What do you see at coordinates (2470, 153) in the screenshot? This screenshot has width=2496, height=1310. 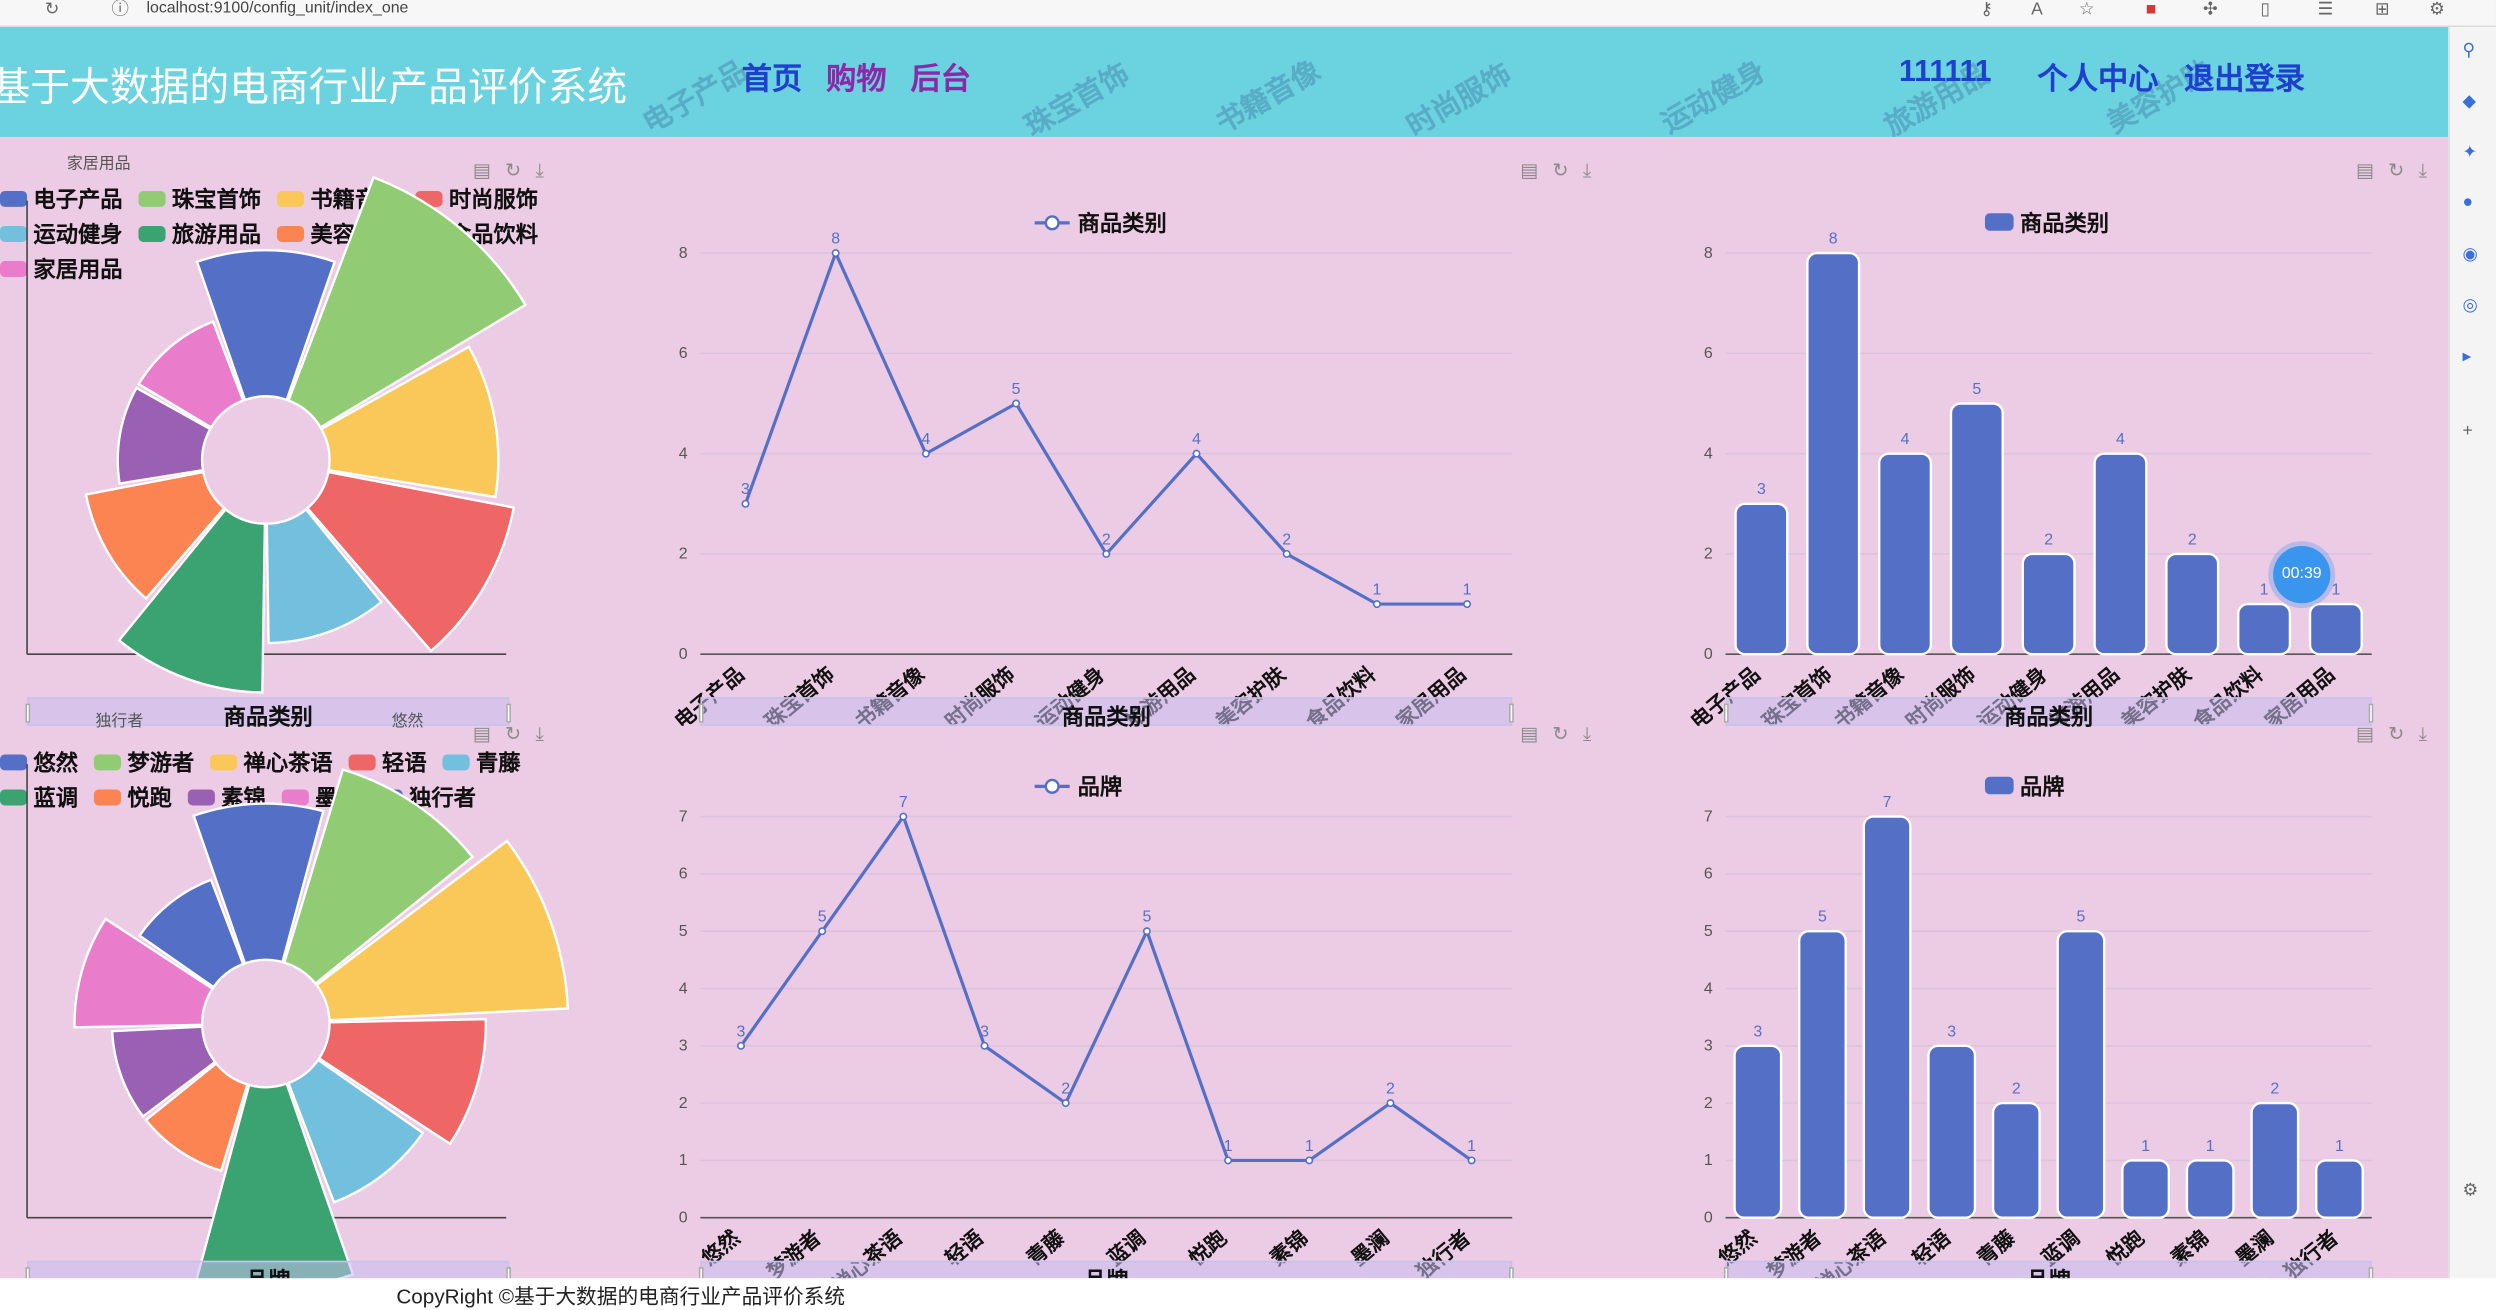 I see `tools-icon: ✦` at bounding box center [2470, 153].